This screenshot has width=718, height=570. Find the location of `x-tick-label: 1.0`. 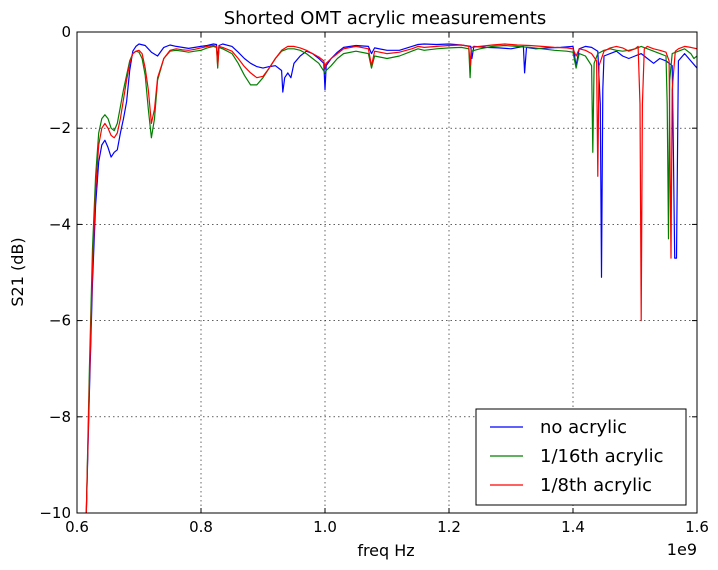

x-tick-label: 1.0 is located at coordinates (325, 527).